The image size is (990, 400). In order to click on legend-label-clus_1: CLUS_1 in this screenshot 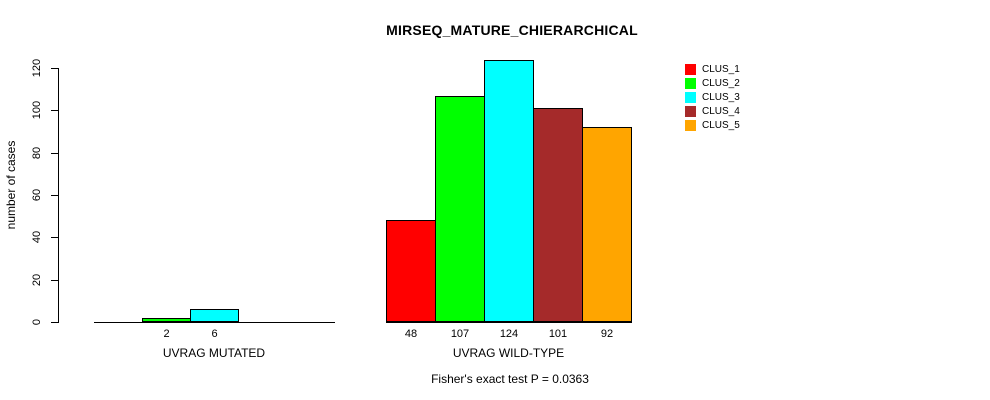, I will do `click(721, 69)`.